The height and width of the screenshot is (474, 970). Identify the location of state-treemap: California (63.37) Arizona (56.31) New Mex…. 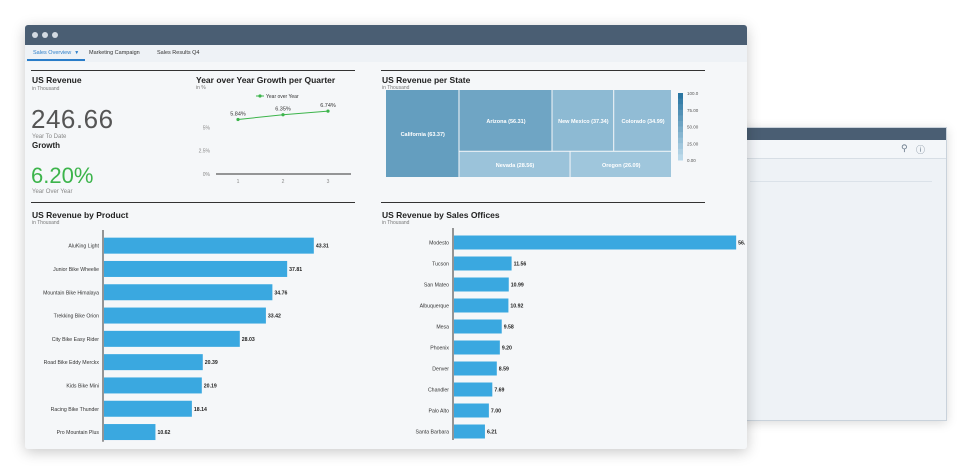
(542, 133).